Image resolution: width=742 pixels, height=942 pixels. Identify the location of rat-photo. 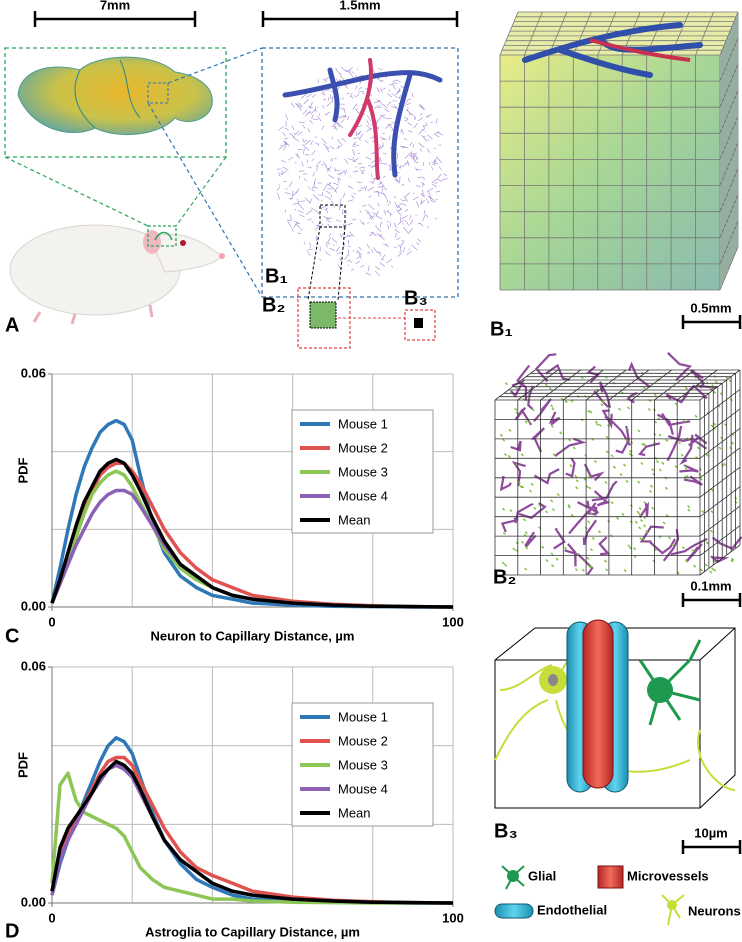
(117, 274).